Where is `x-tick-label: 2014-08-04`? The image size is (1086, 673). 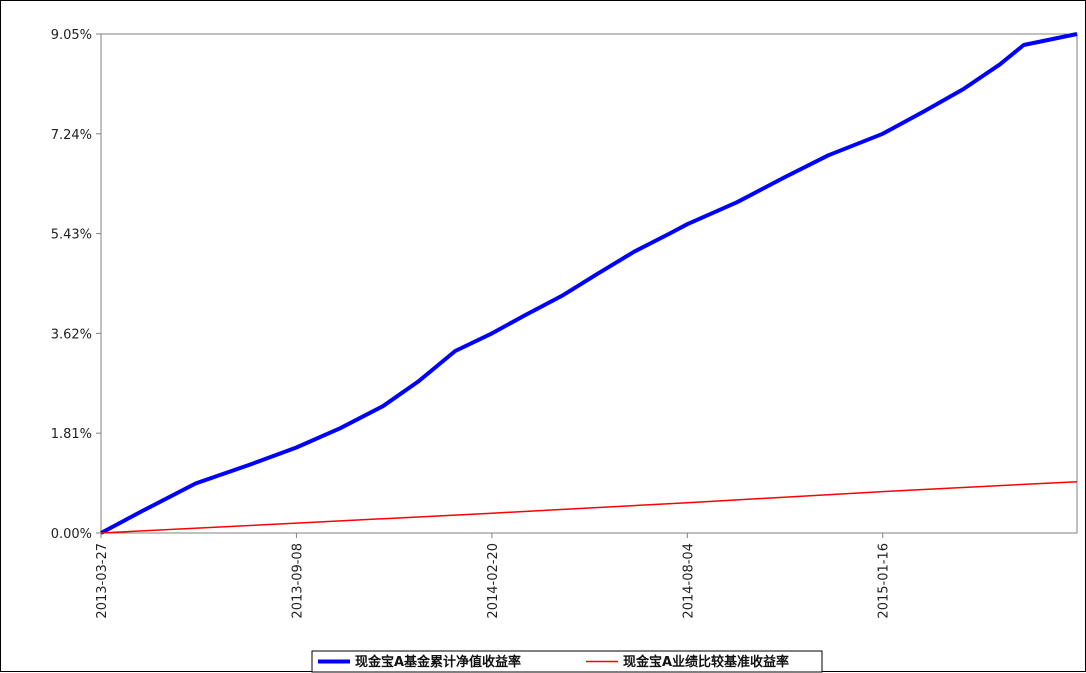 x-tick-label: 2014-08-04 is located at coordinates (688, 581).